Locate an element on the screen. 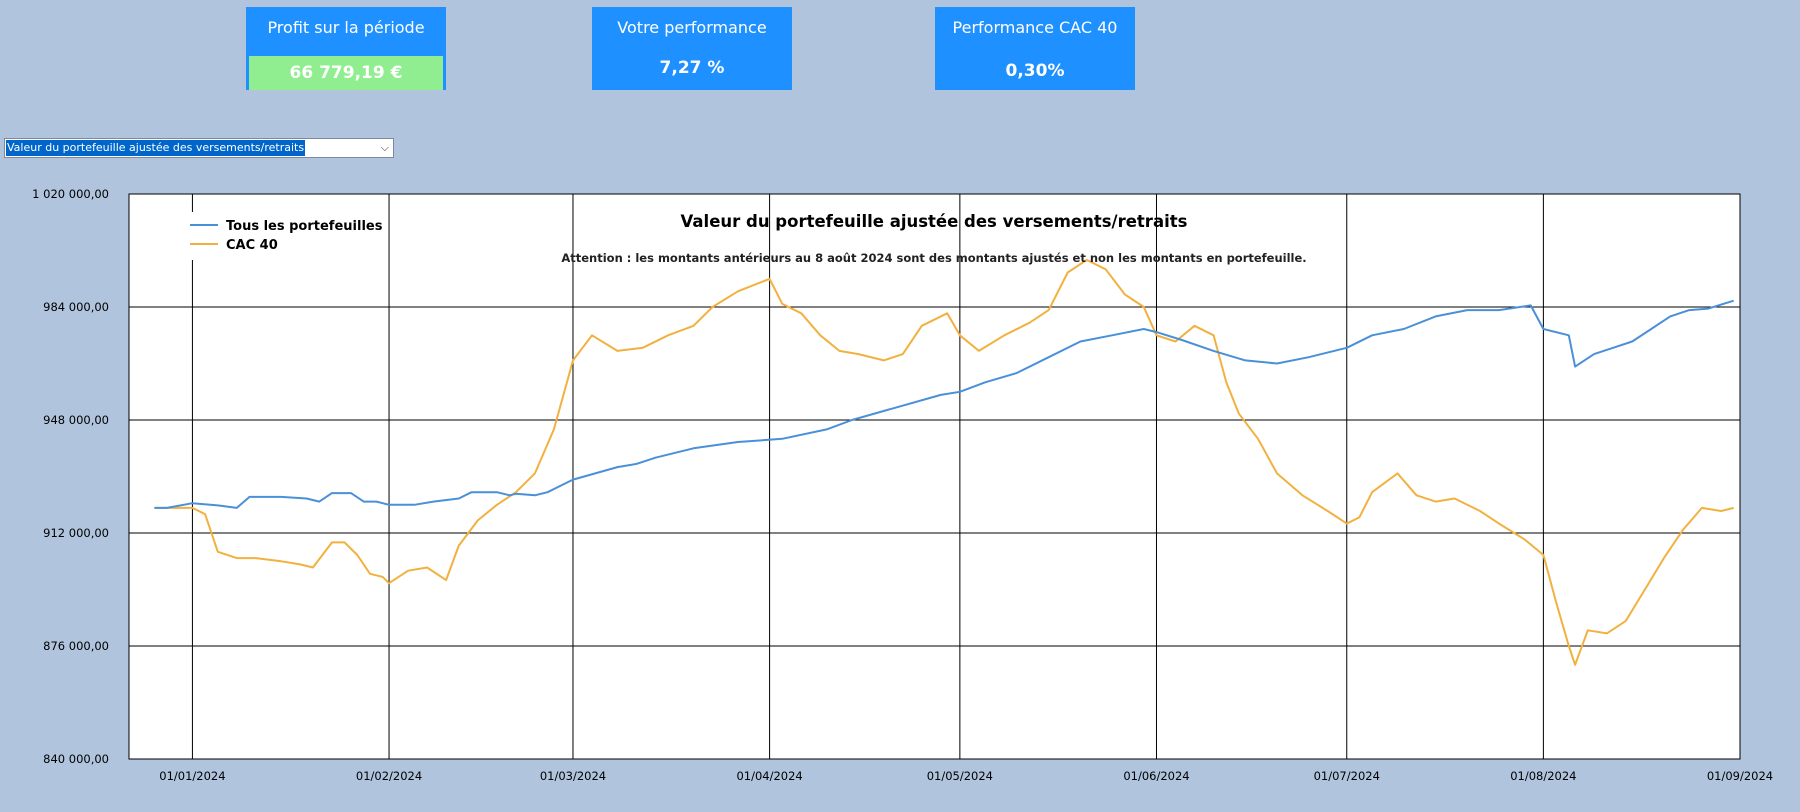  kpi-performance-card: Votre performance 7,27 % is located at coordinates (692, 48).